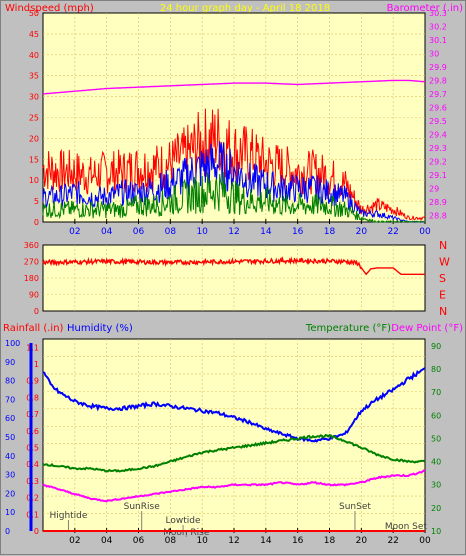 The width and height of the screenshot is (466, 556). I want to click on barometer-y-tick-label: 29.9, so click(438, 67).